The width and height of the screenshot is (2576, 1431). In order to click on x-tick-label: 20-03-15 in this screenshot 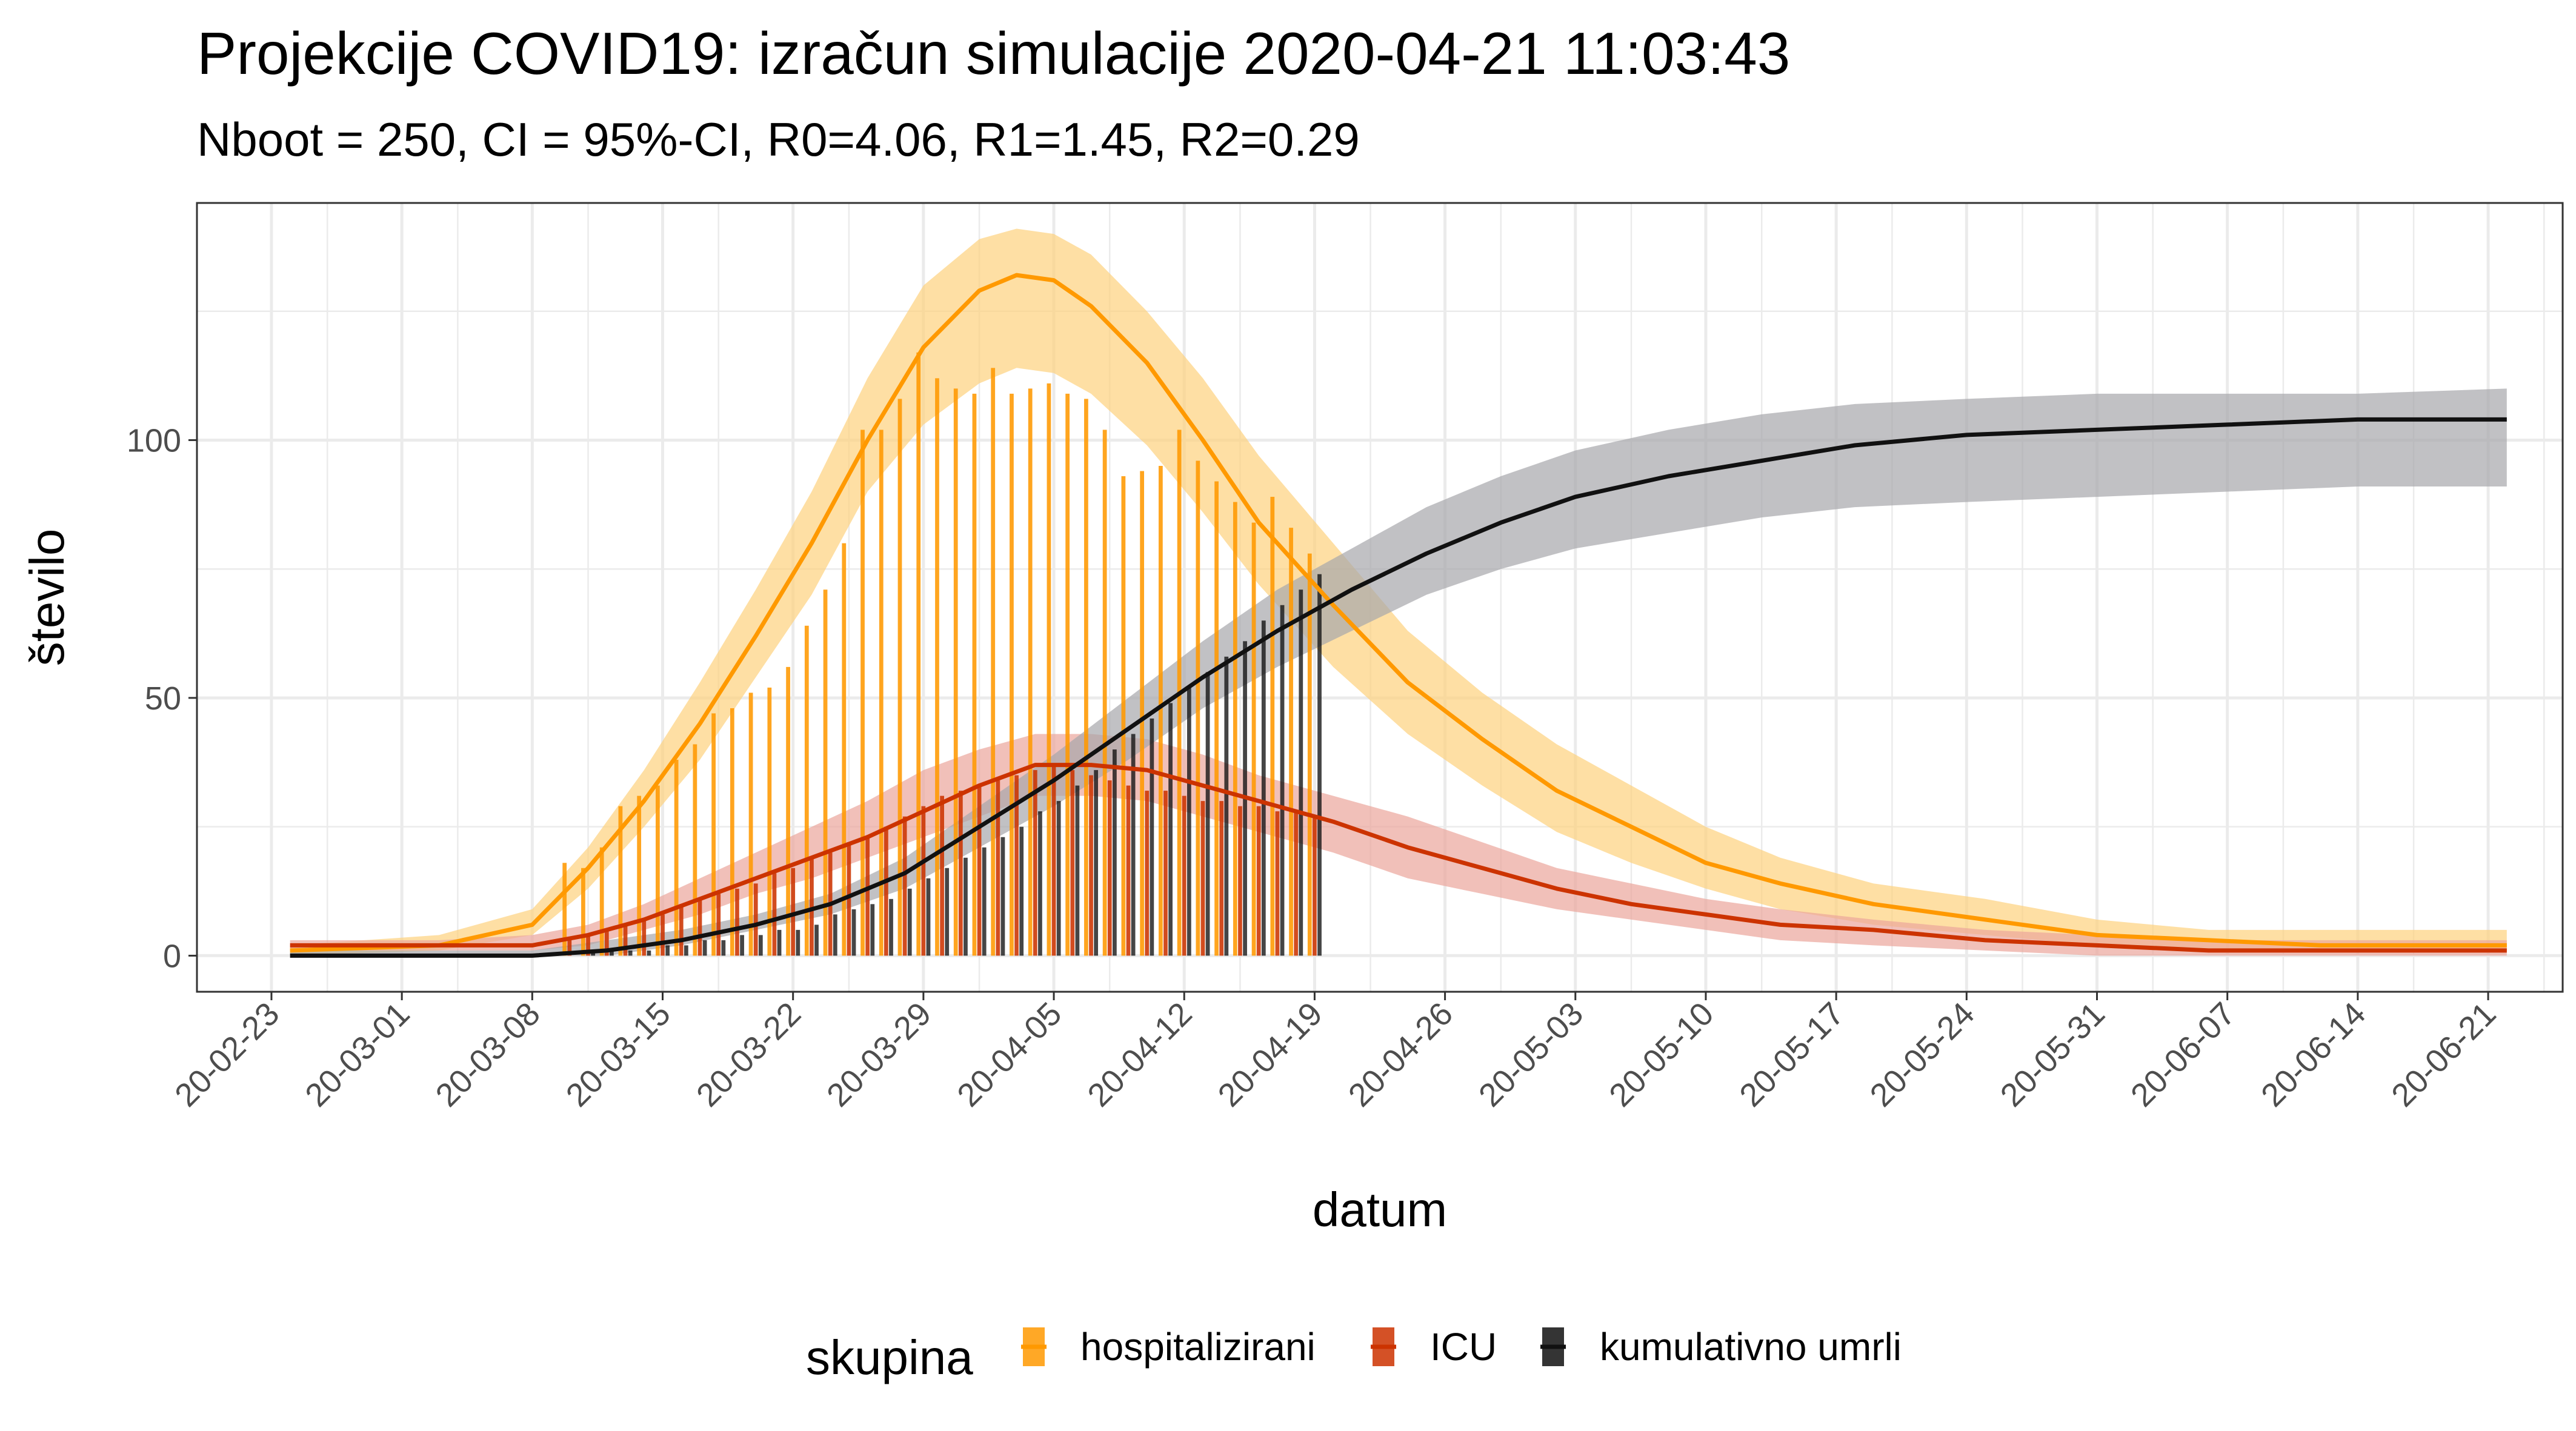, I will do `click(618, 1054)`.